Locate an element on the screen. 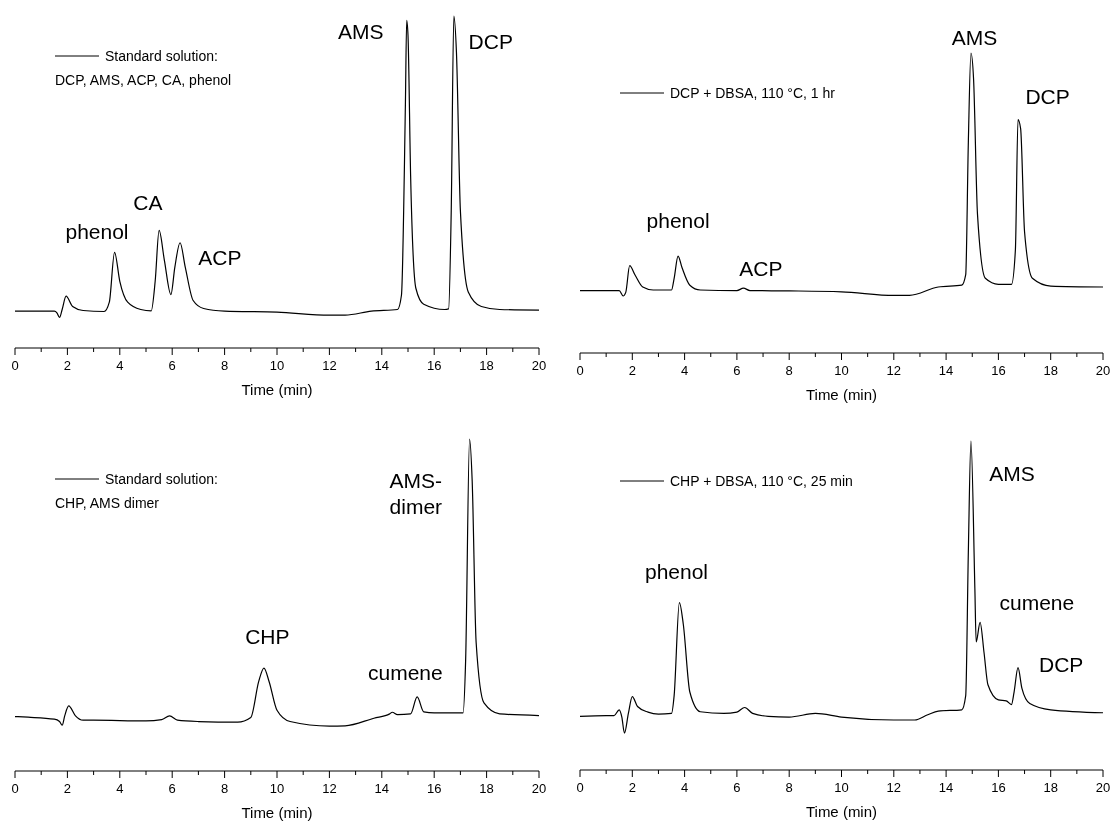 The height and width of the screenshot is (827, 1111). annotation: CA is located at coordinates (148, 203).